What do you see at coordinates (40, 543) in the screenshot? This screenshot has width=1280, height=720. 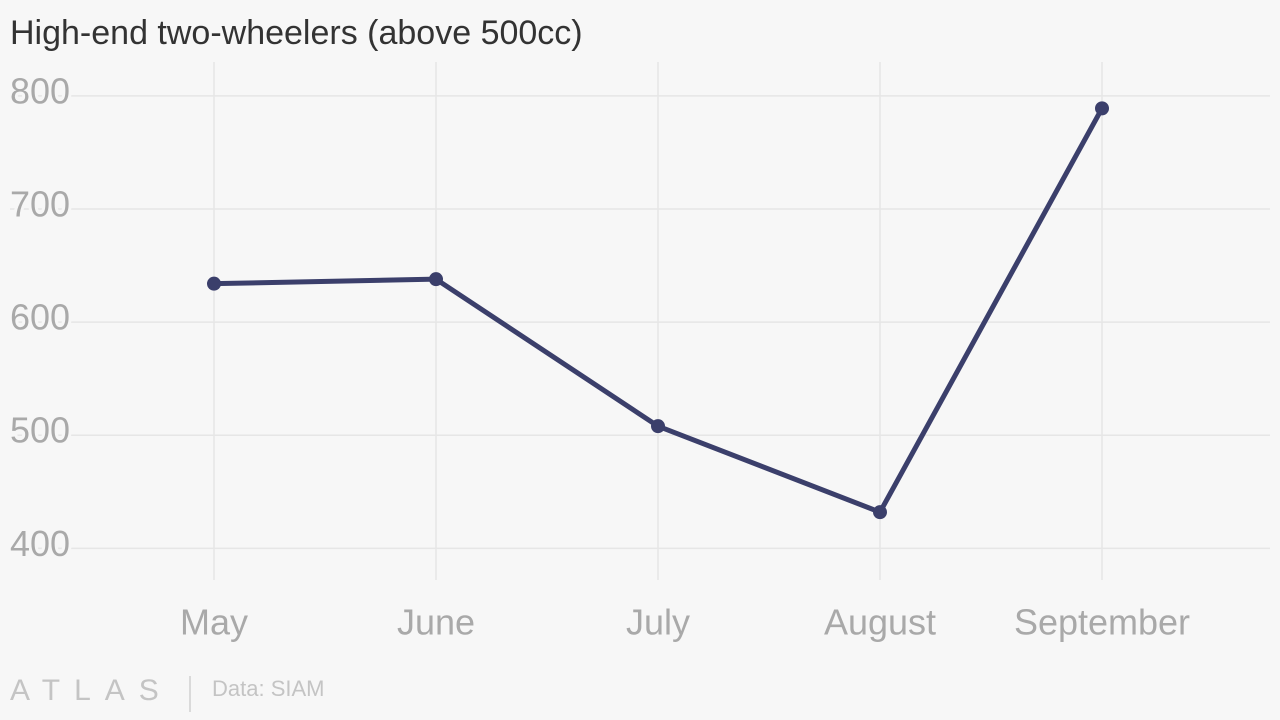 I see `y-tick-label: 400` at bounding box center [40, 543].